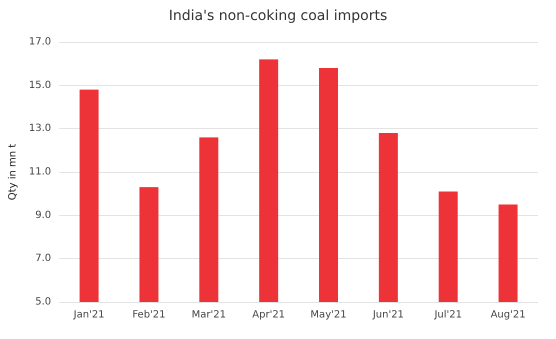  Describe the element at coordinates (43, 258) in the screenshot. I see `y-tick-label: 7.0` at that location.